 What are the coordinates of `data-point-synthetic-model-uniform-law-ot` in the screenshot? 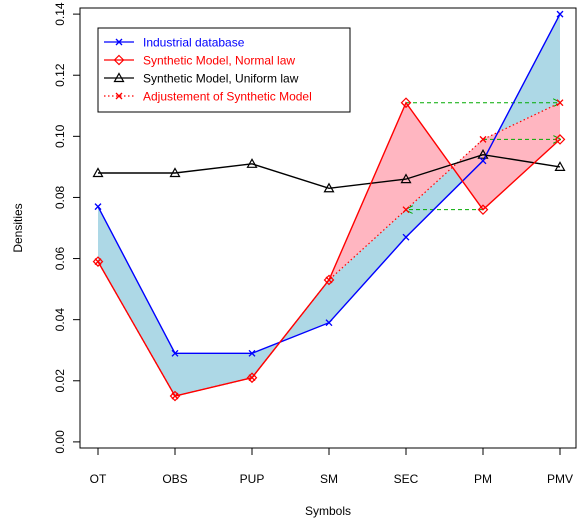 It's located at (98, 172).